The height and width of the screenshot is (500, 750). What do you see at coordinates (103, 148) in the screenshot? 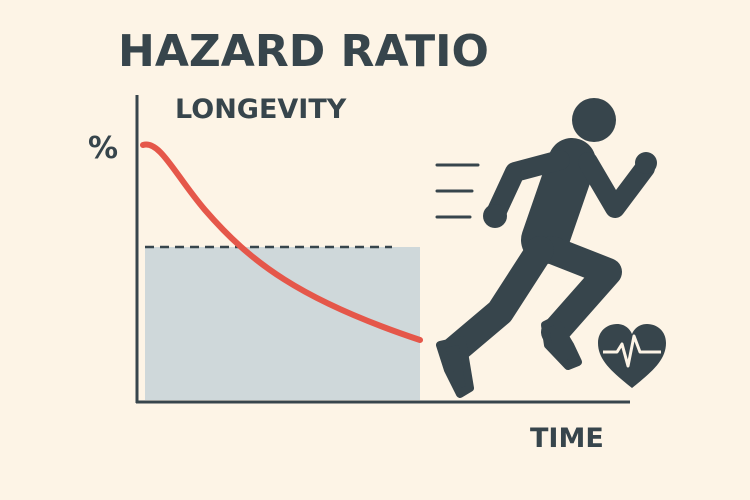
I see `y-axis-label: %` at bounding box center [103, 148].